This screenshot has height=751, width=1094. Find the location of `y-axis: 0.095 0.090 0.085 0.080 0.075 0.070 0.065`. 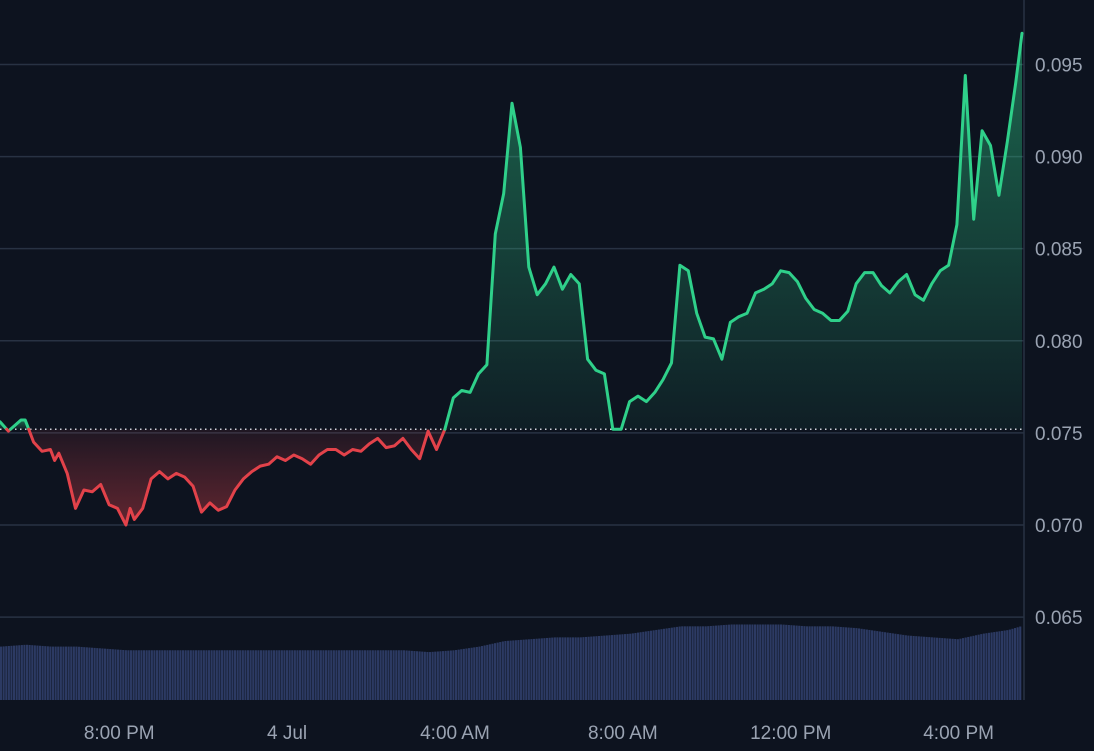

y-axis: 0.095 0.090 0.085 0.080 0.075 0.070 0.065 is located at coordinates (1059, 342).